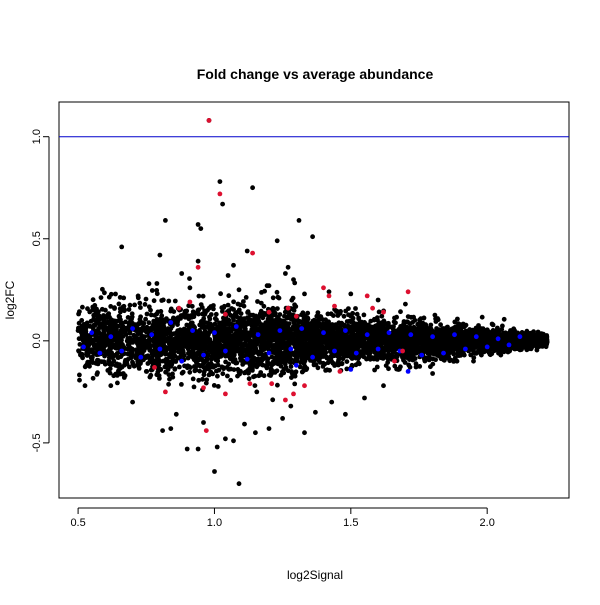 This screenshot has height=605, width=600. What do you see at coordinates (487, 523) in the screenshot?
I see `x-tick-label: 2.0` at bounding box center [487, 523].